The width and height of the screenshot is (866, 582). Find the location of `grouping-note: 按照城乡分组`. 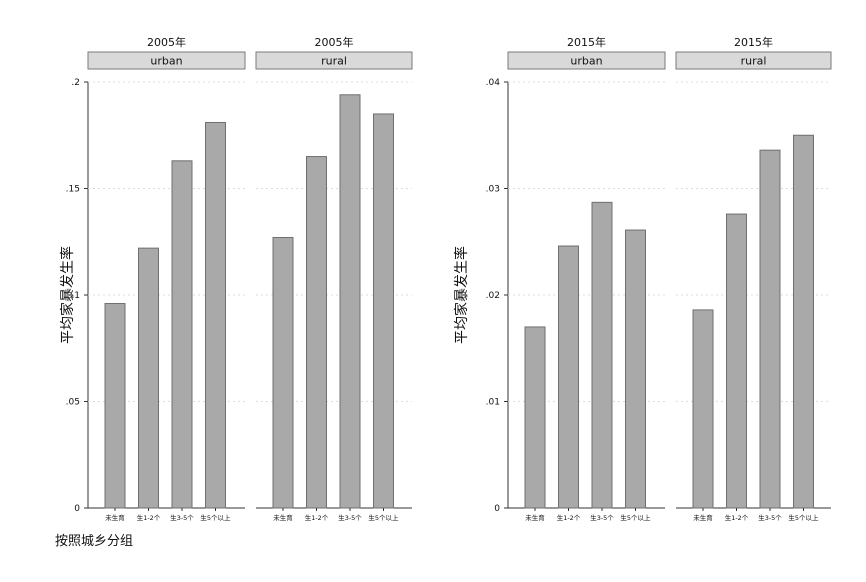

grouping-note: 按照城乡分组 is located at coordinates (94, 541).